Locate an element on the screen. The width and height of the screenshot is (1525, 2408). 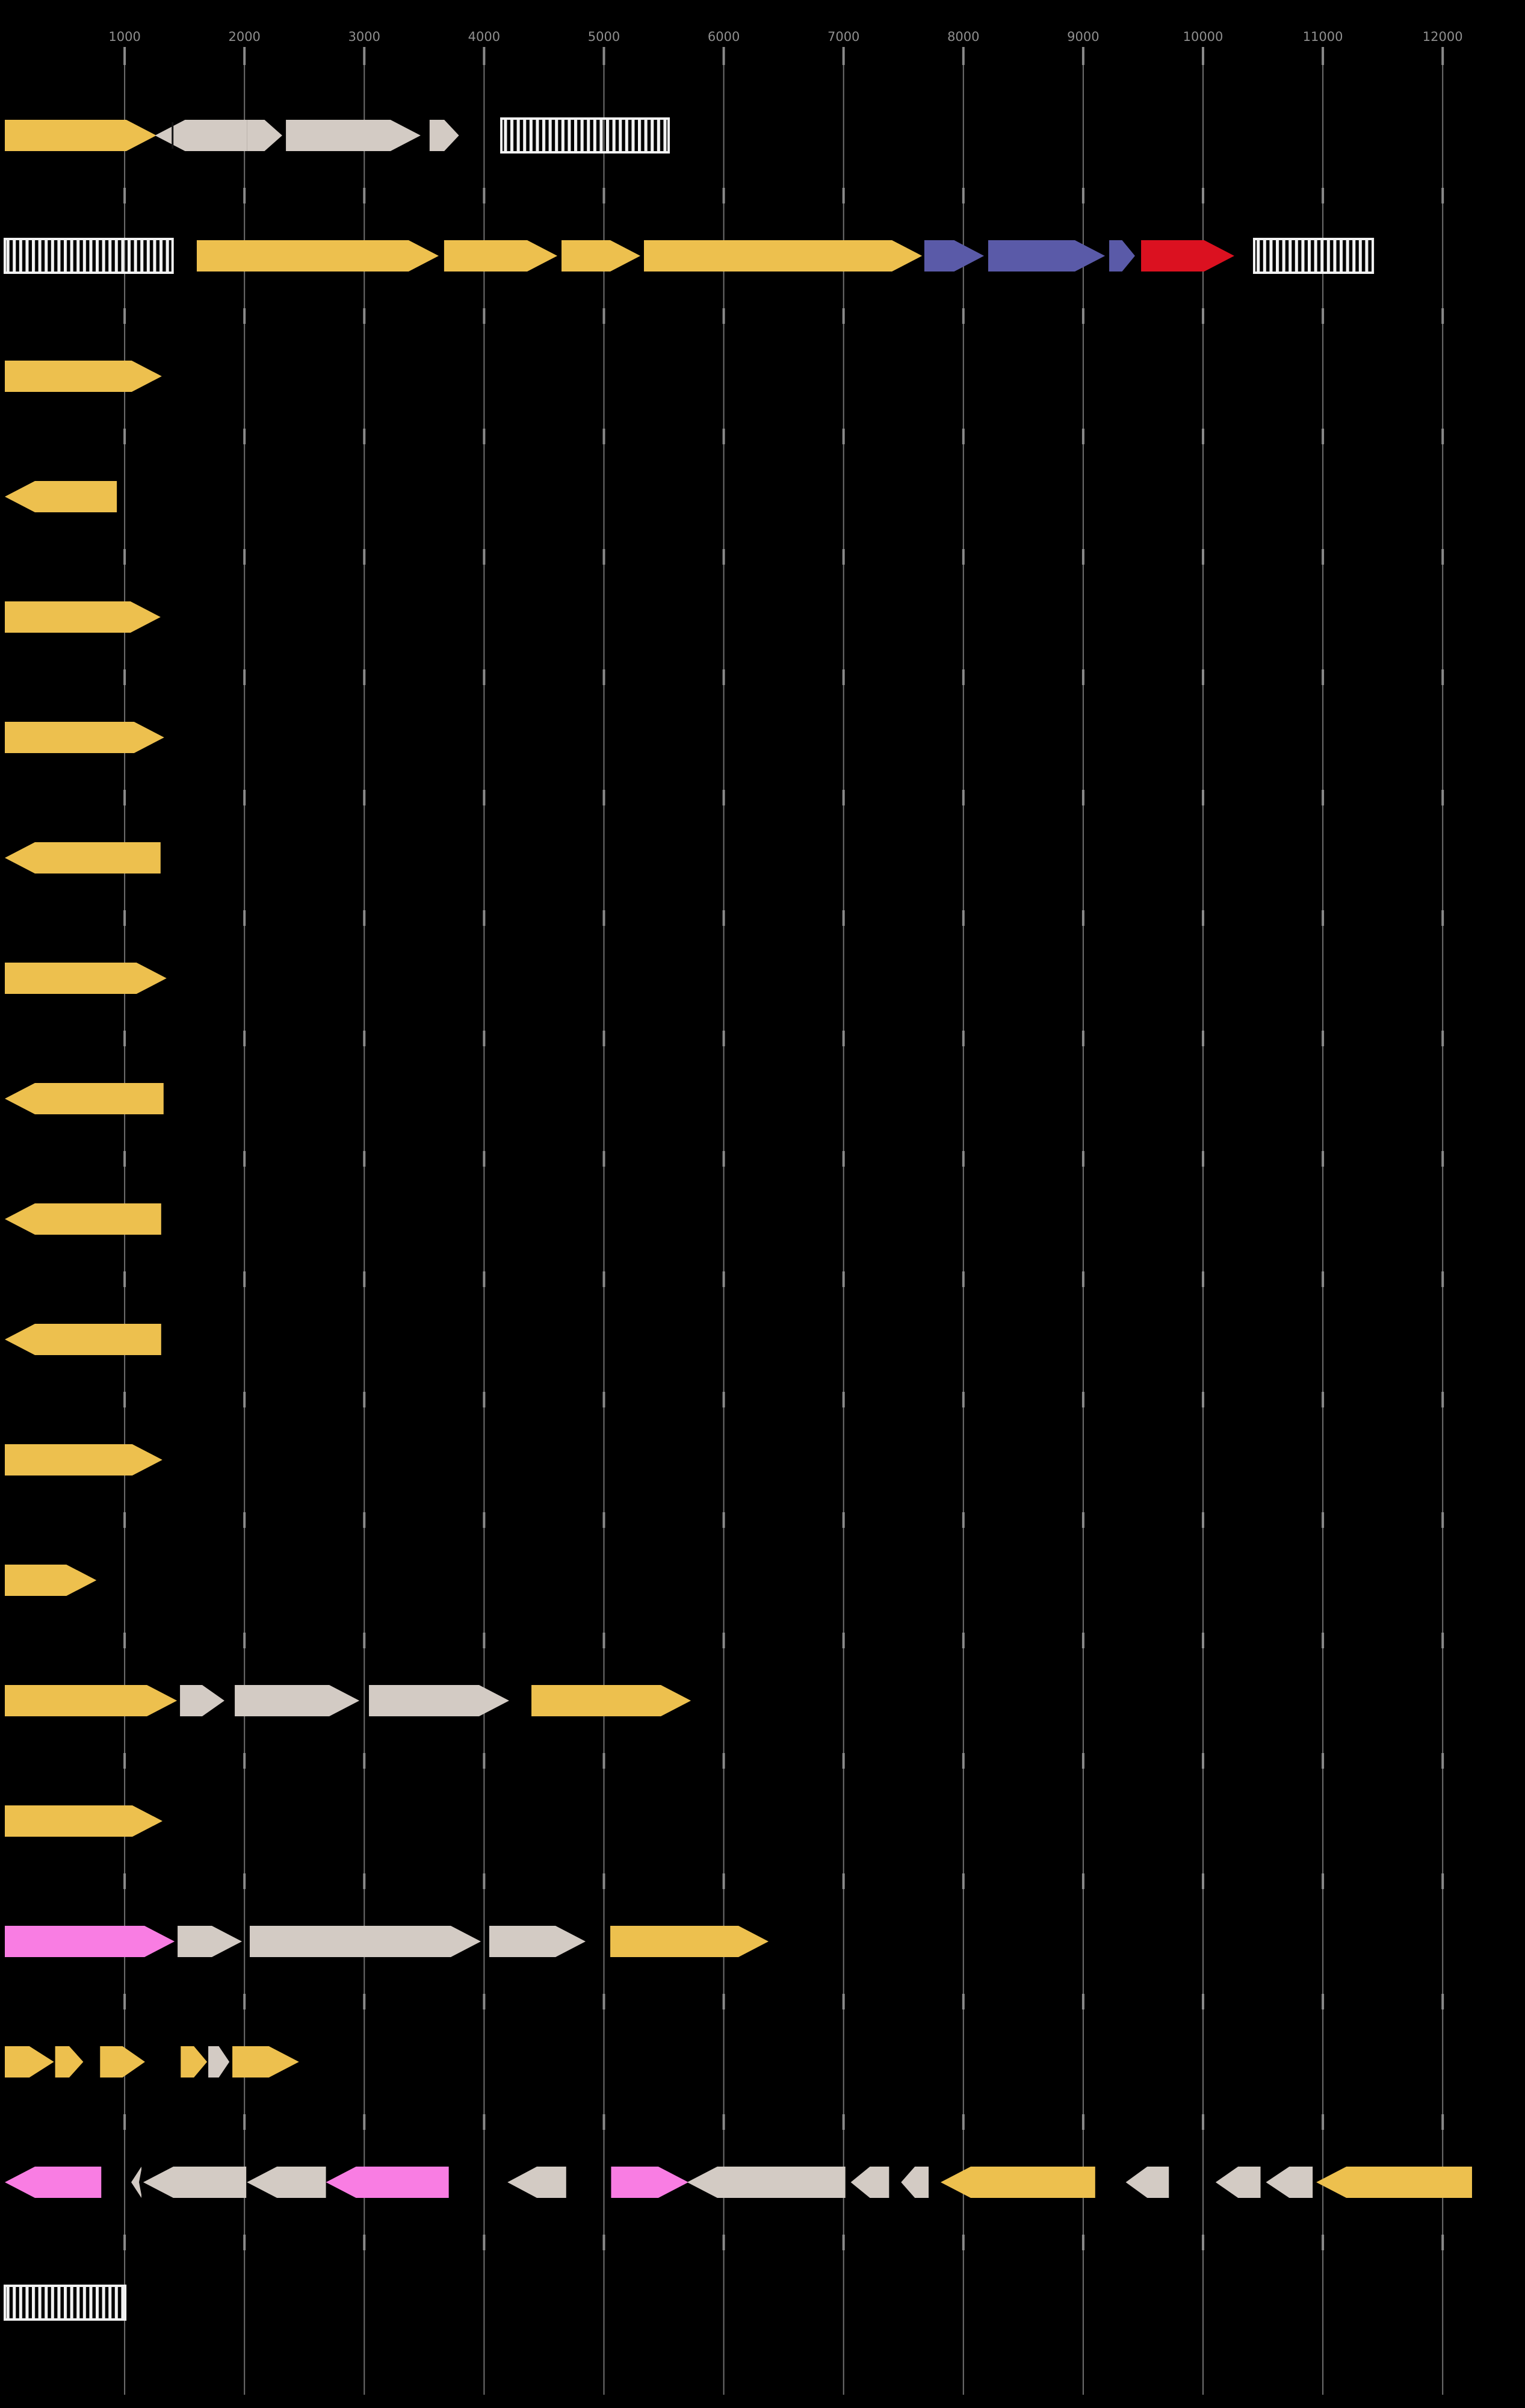
axis-tick-label: 12000 is located at coordinates (1443, 36).